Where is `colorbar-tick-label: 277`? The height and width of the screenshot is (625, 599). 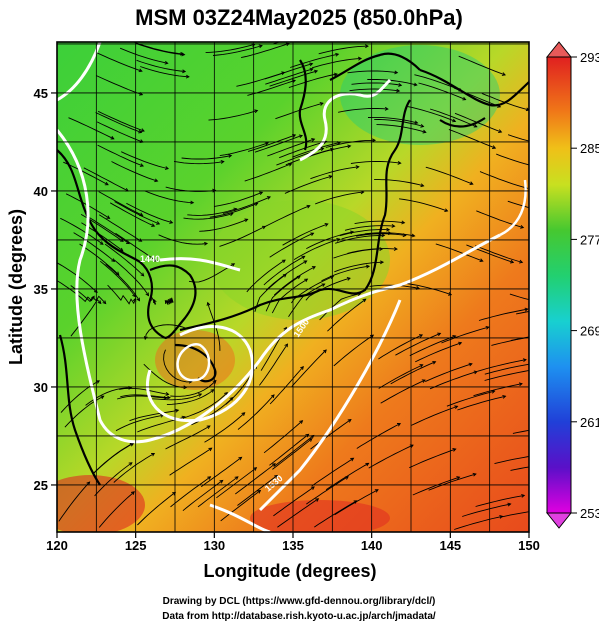 colorbar-tick-label: 277 is located at coordinates (589, 239).